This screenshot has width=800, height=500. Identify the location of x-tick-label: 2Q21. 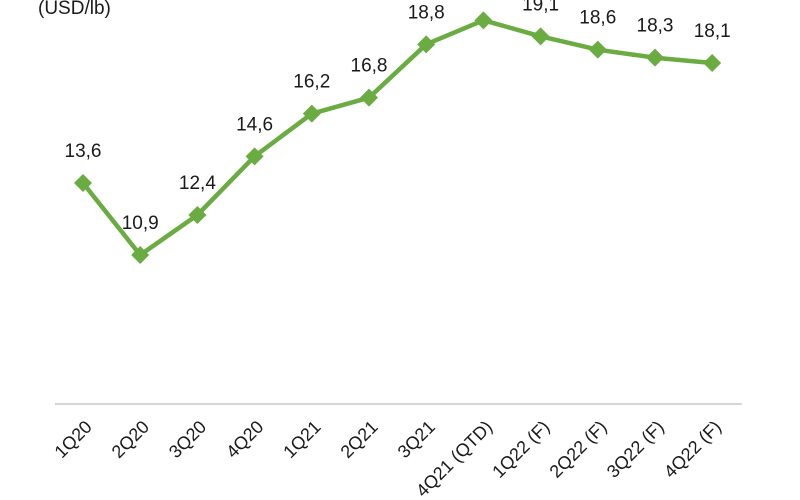
(359, 439).